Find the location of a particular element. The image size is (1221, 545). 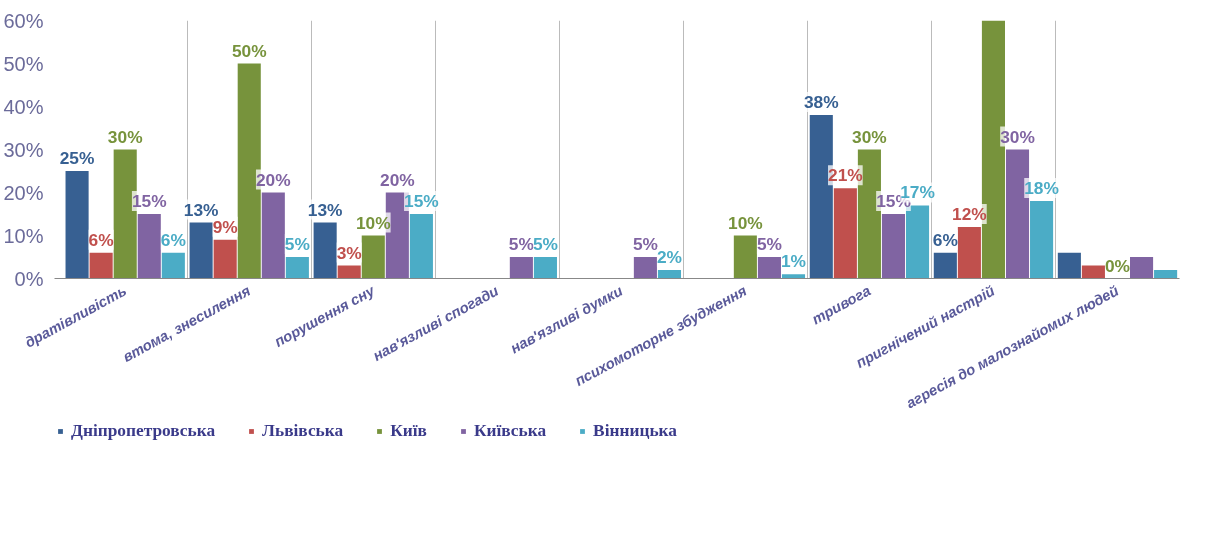

y-tick-label: 60% is located at coordinates (23, 20).